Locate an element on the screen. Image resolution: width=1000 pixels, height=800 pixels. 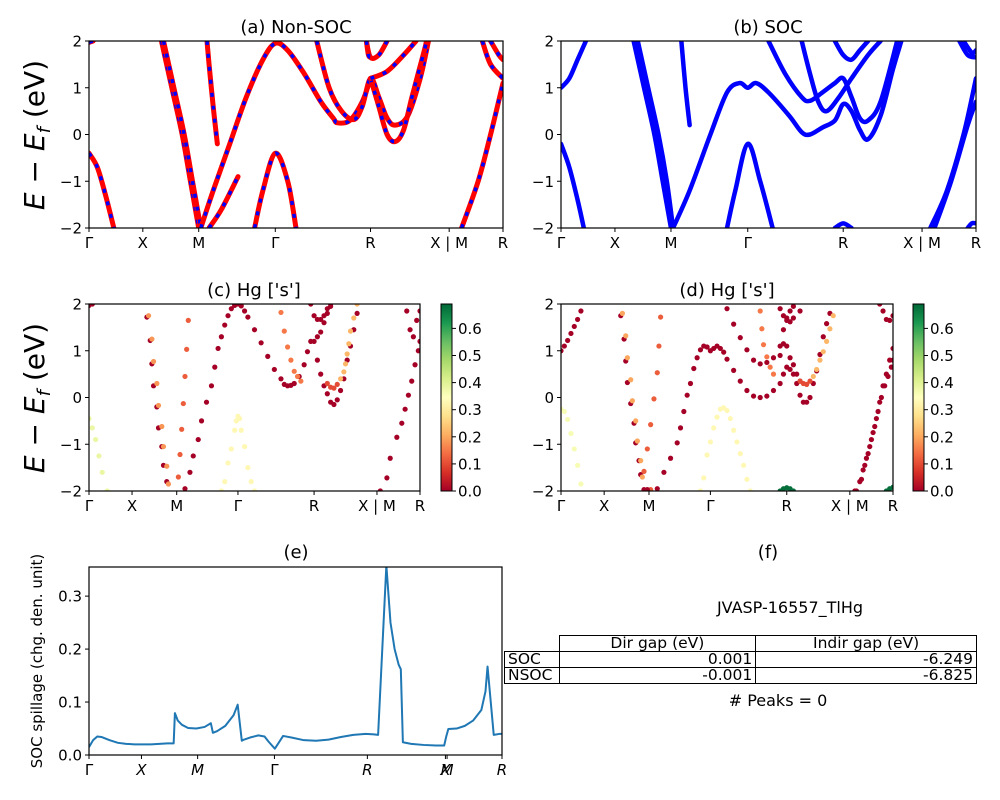
y-tick-label: 2 is located at coordinates (77, 42).